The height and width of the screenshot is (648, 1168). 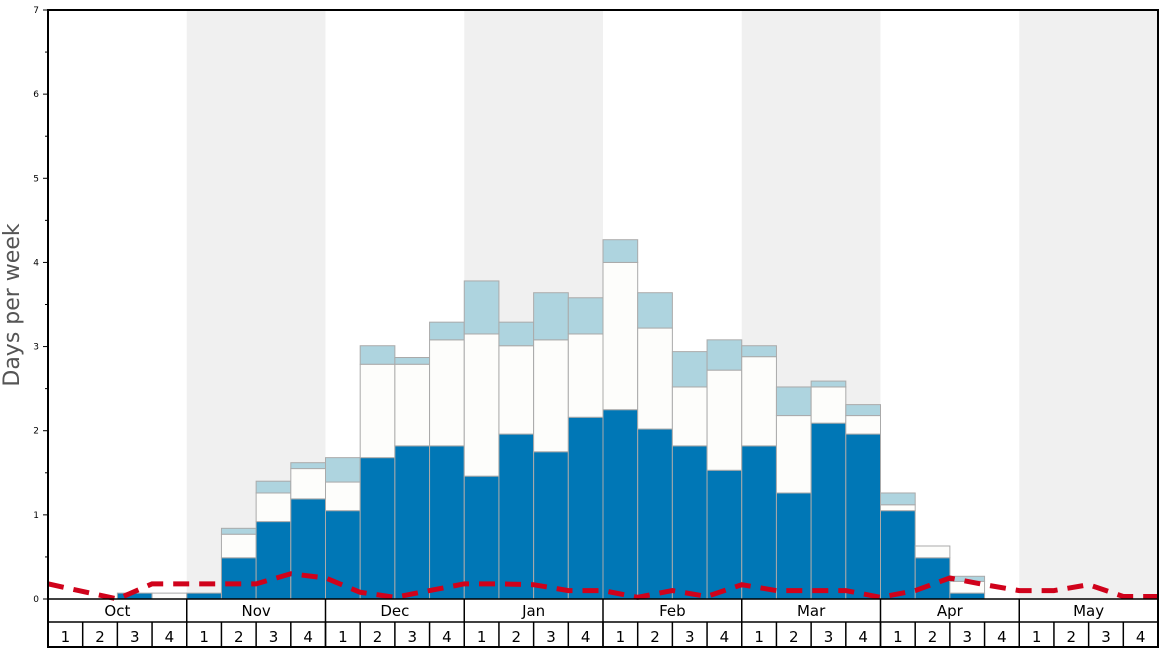 What do you see at coordinates (255, 611) in the screenshot?
I see `month-label-nov: Nov` at bounding box center [255, 611].